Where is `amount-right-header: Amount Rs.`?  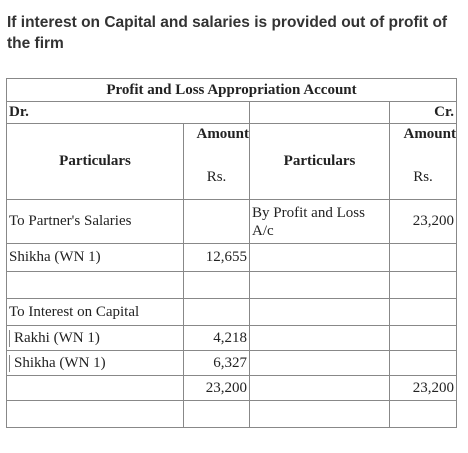 amount-right-header: Amount Rs. is located at coordinates (423, 161).